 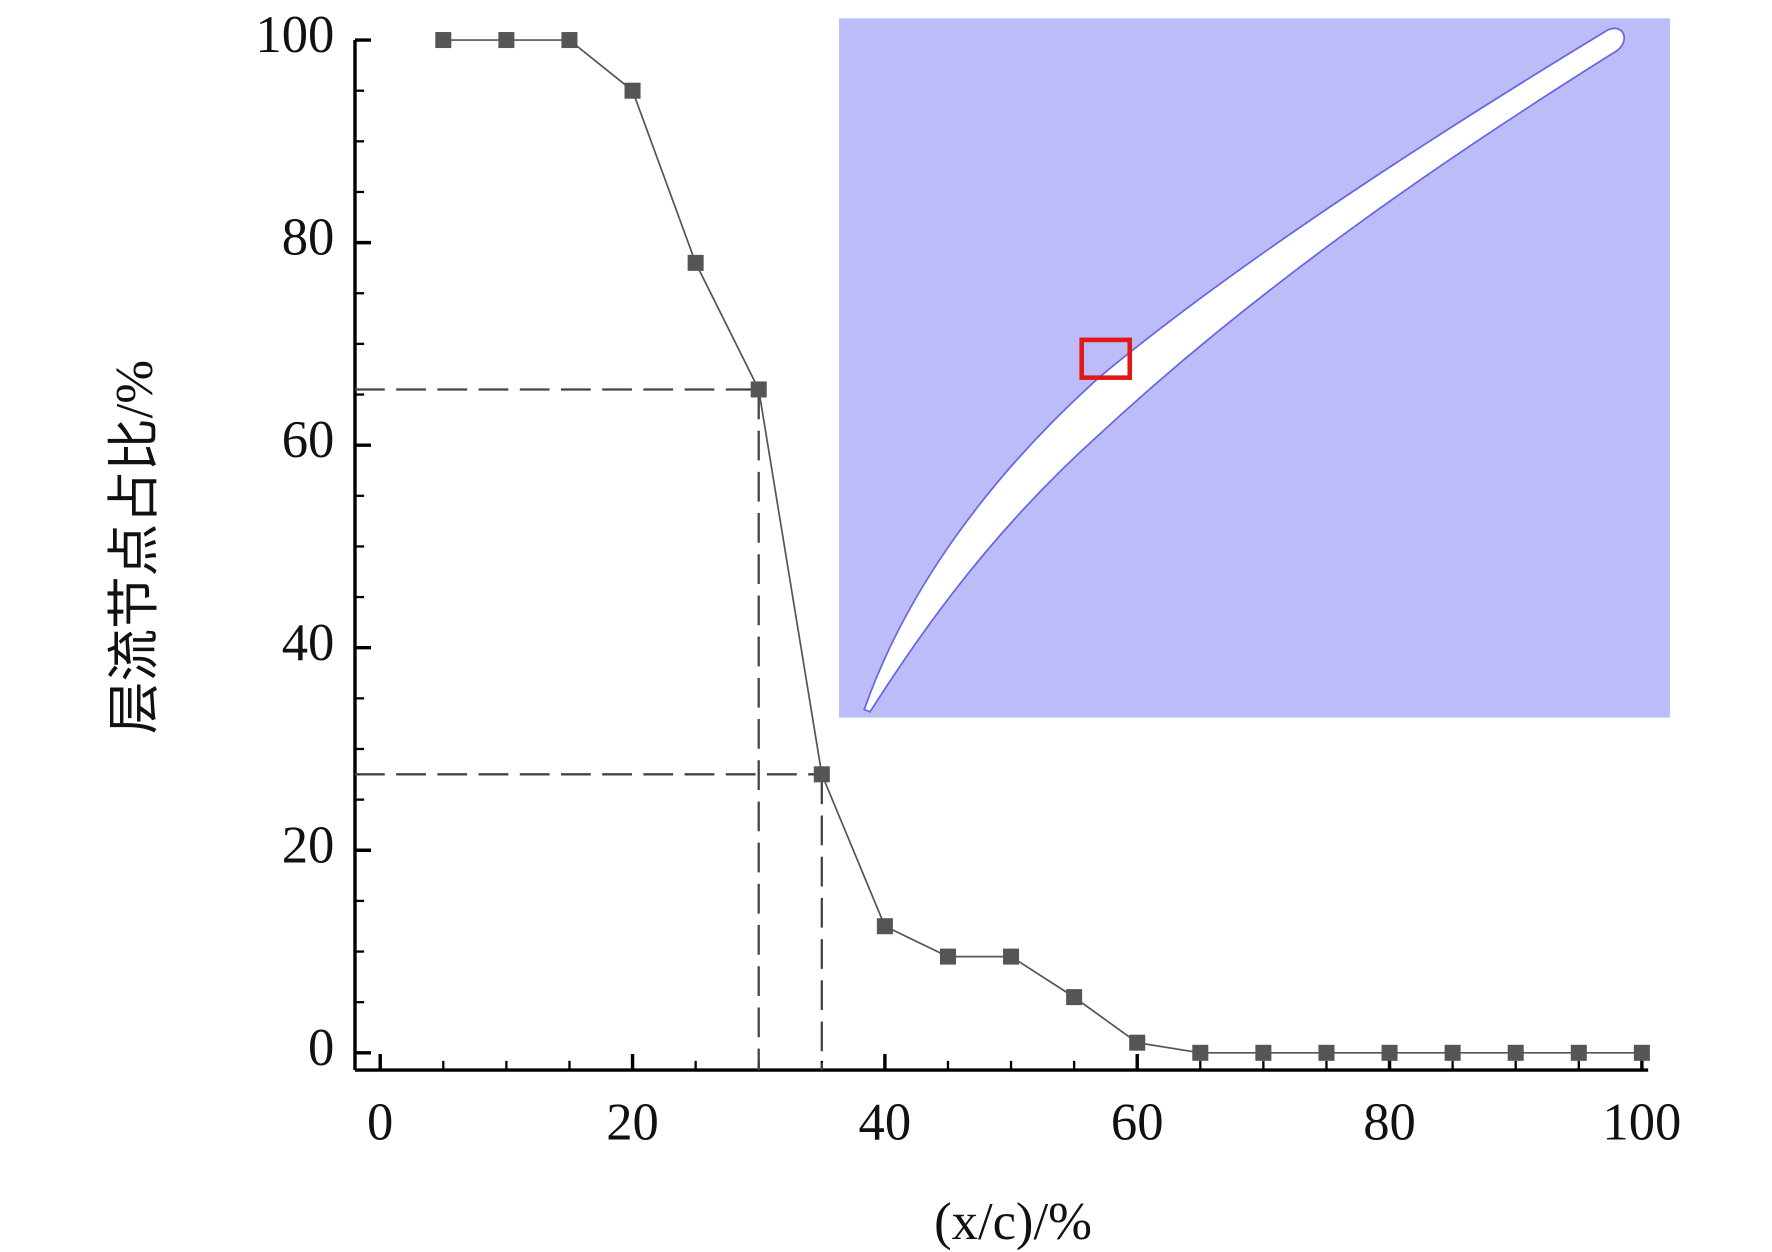 What do you see at coordinates (885, 1122) in the screenshot?
I see `x-tick-label: 40` at bounding box center [885, 1122].